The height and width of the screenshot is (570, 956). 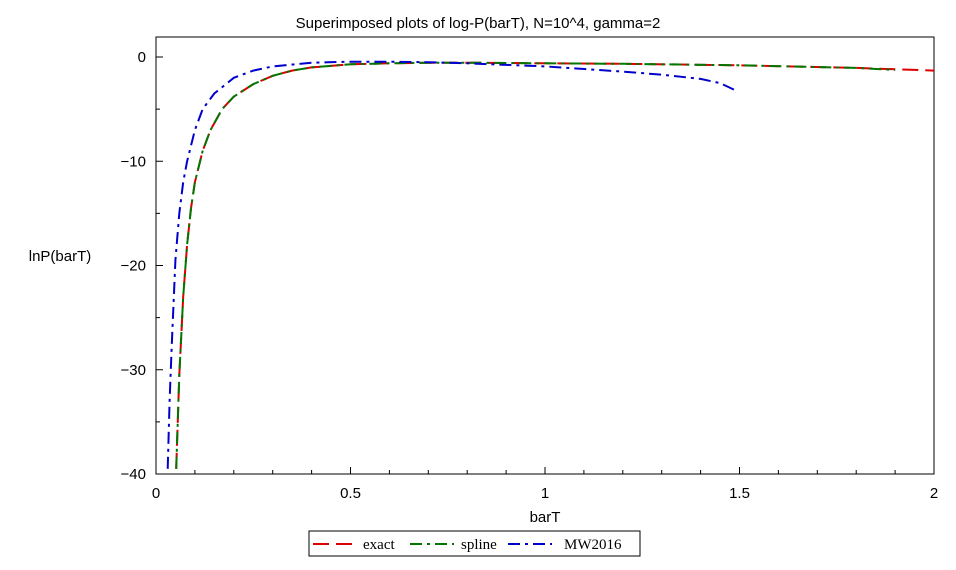 What do you see at coordinates (142, 57) in the screenshot?
I see `y-tick-label: 0` at bounding box center [142, 57].